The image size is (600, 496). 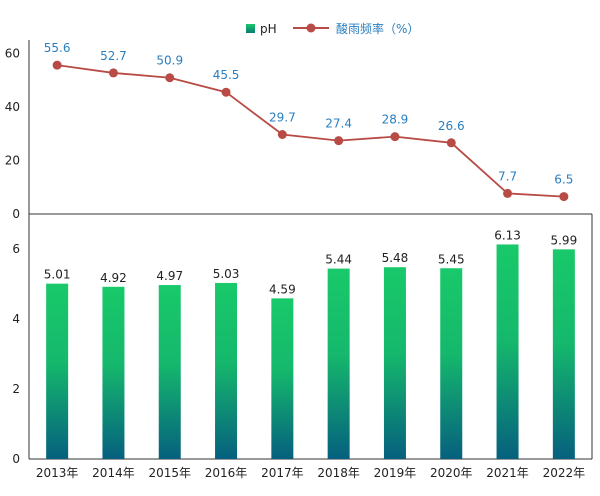 What do you see at coordinates (16, 214) in the screenshot?
I see `line-y-tick-label: 0` at bounding box center [16, 214].